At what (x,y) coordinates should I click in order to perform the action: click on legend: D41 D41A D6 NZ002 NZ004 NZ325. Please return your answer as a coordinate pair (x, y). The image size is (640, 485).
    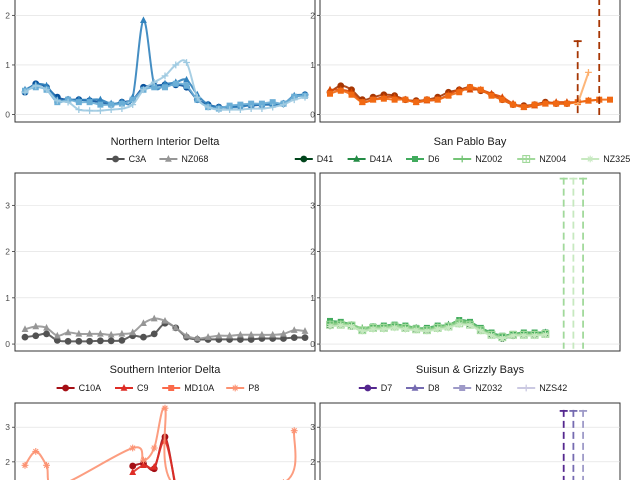
    Looking at the image, I should click on (462, 159).